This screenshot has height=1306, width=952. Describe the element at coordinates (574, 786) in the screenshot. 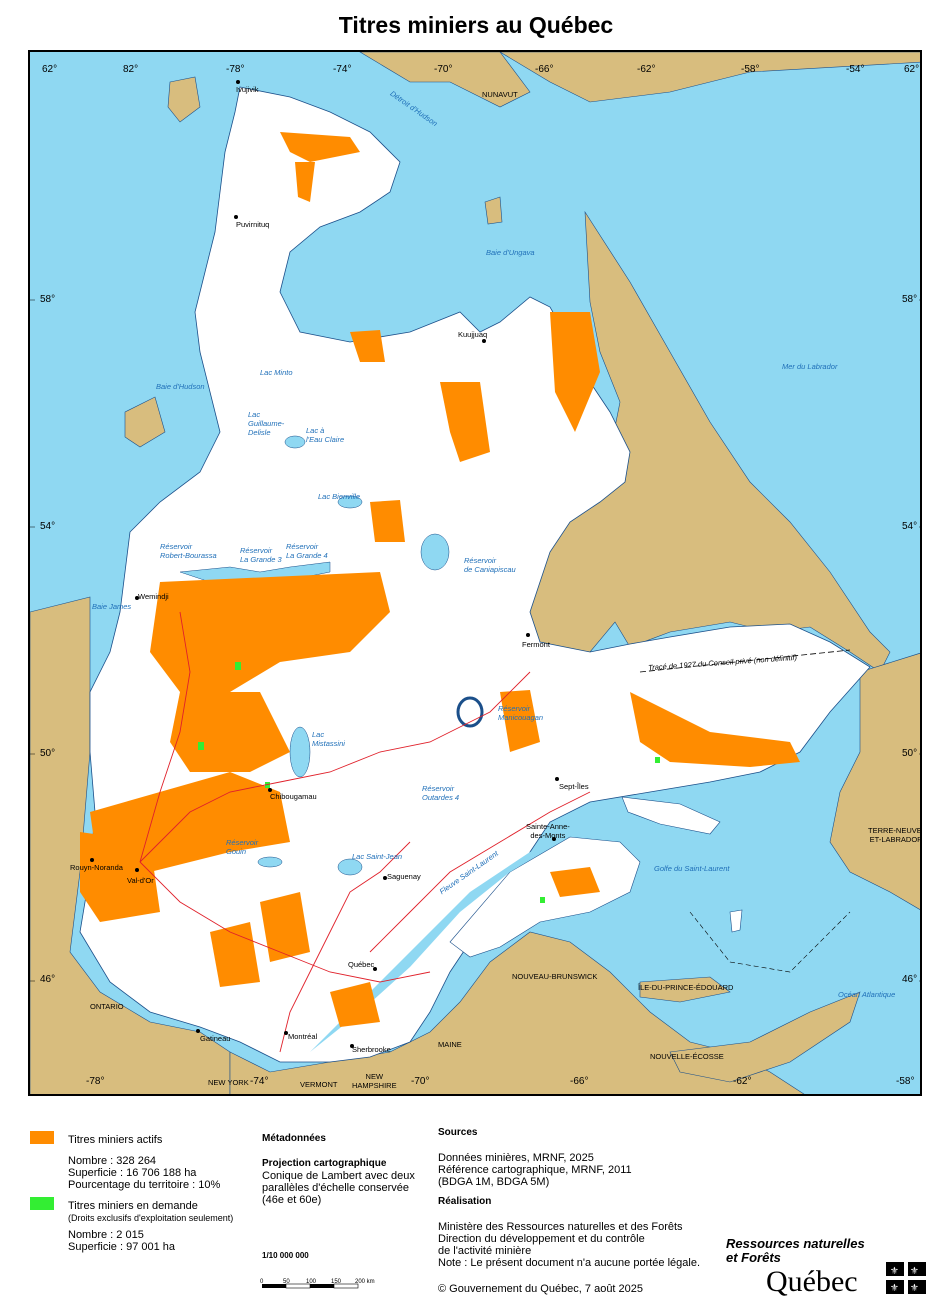

I see `city-sept-iles: Sept-Îles` at that location.